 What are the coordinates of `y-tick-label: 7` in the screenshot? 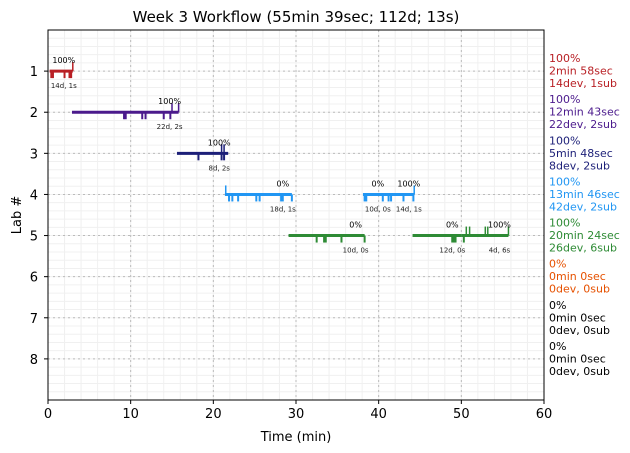 It's located at (34, 319).